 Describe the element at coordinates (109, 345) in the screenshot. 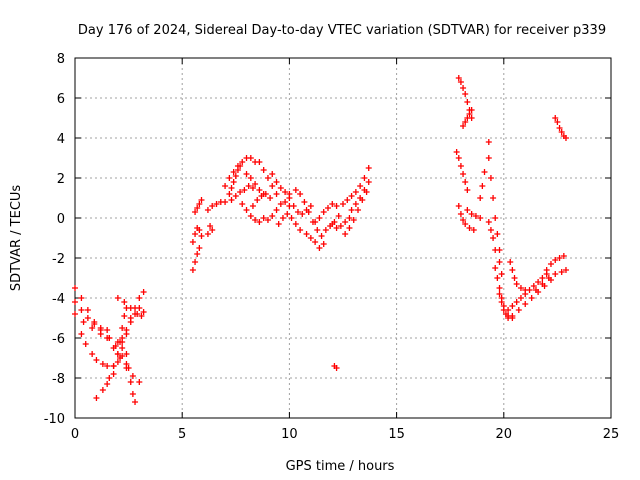

I see `series-tracks_0_3h` at that location.